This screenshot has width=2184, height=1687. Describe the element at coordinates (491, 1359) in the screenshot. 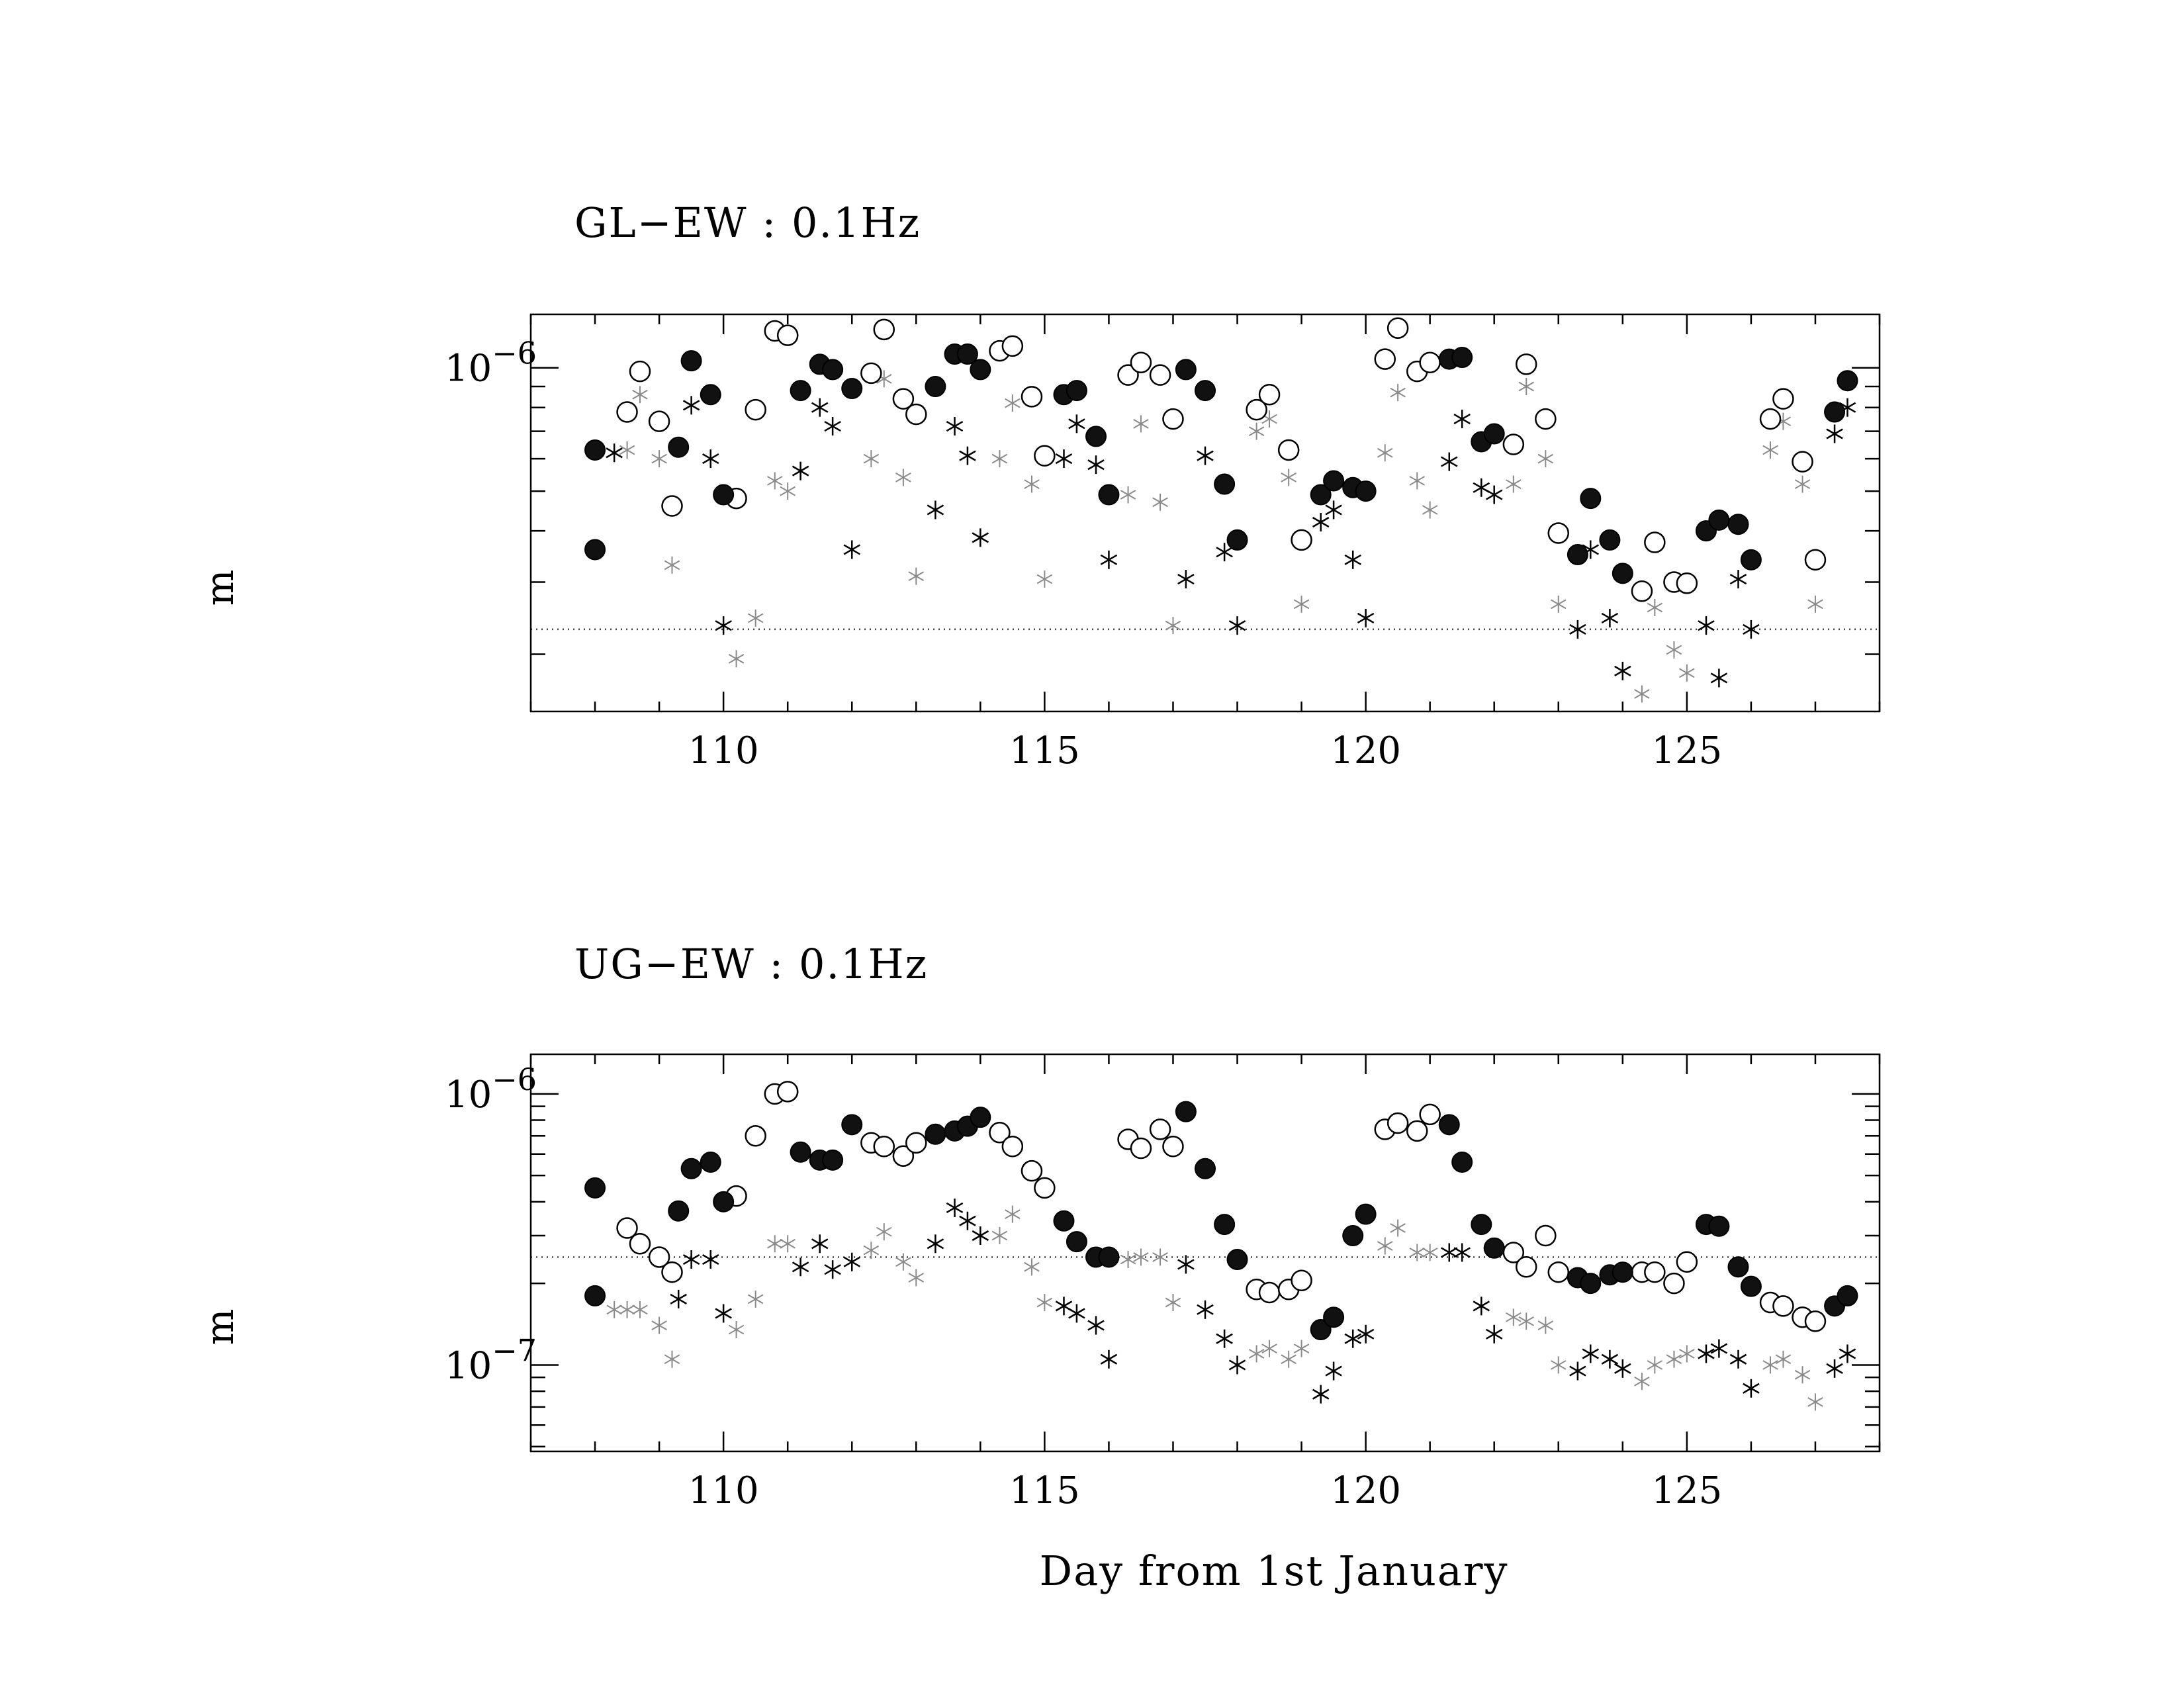

I see `y-tick-label: 10⁻⁷` at that location.